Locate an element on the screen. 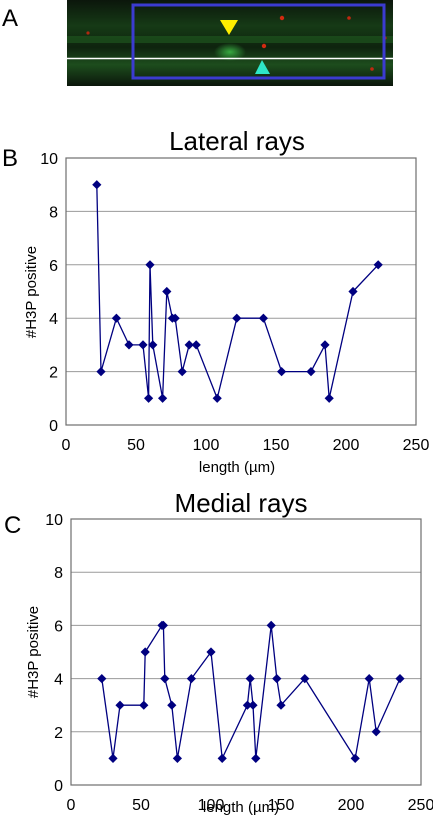 Image resolution: width=433 pixels, height=817 pixels. chart-c-y-tick-label: 2 is located at coordinates (58, 733).